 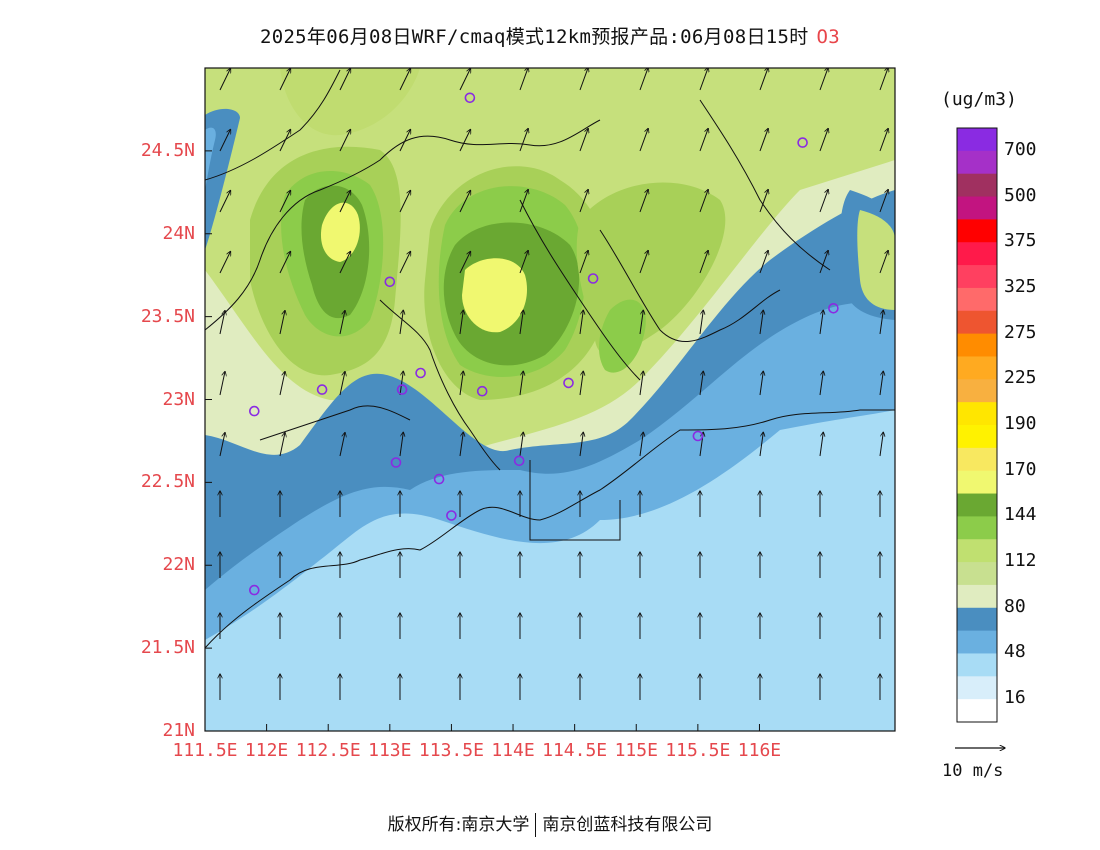 What do you see at coordinates (1015, 606) in the screenshot?
I see `colorbar-label: 80` at bounding box center [1015, 606].